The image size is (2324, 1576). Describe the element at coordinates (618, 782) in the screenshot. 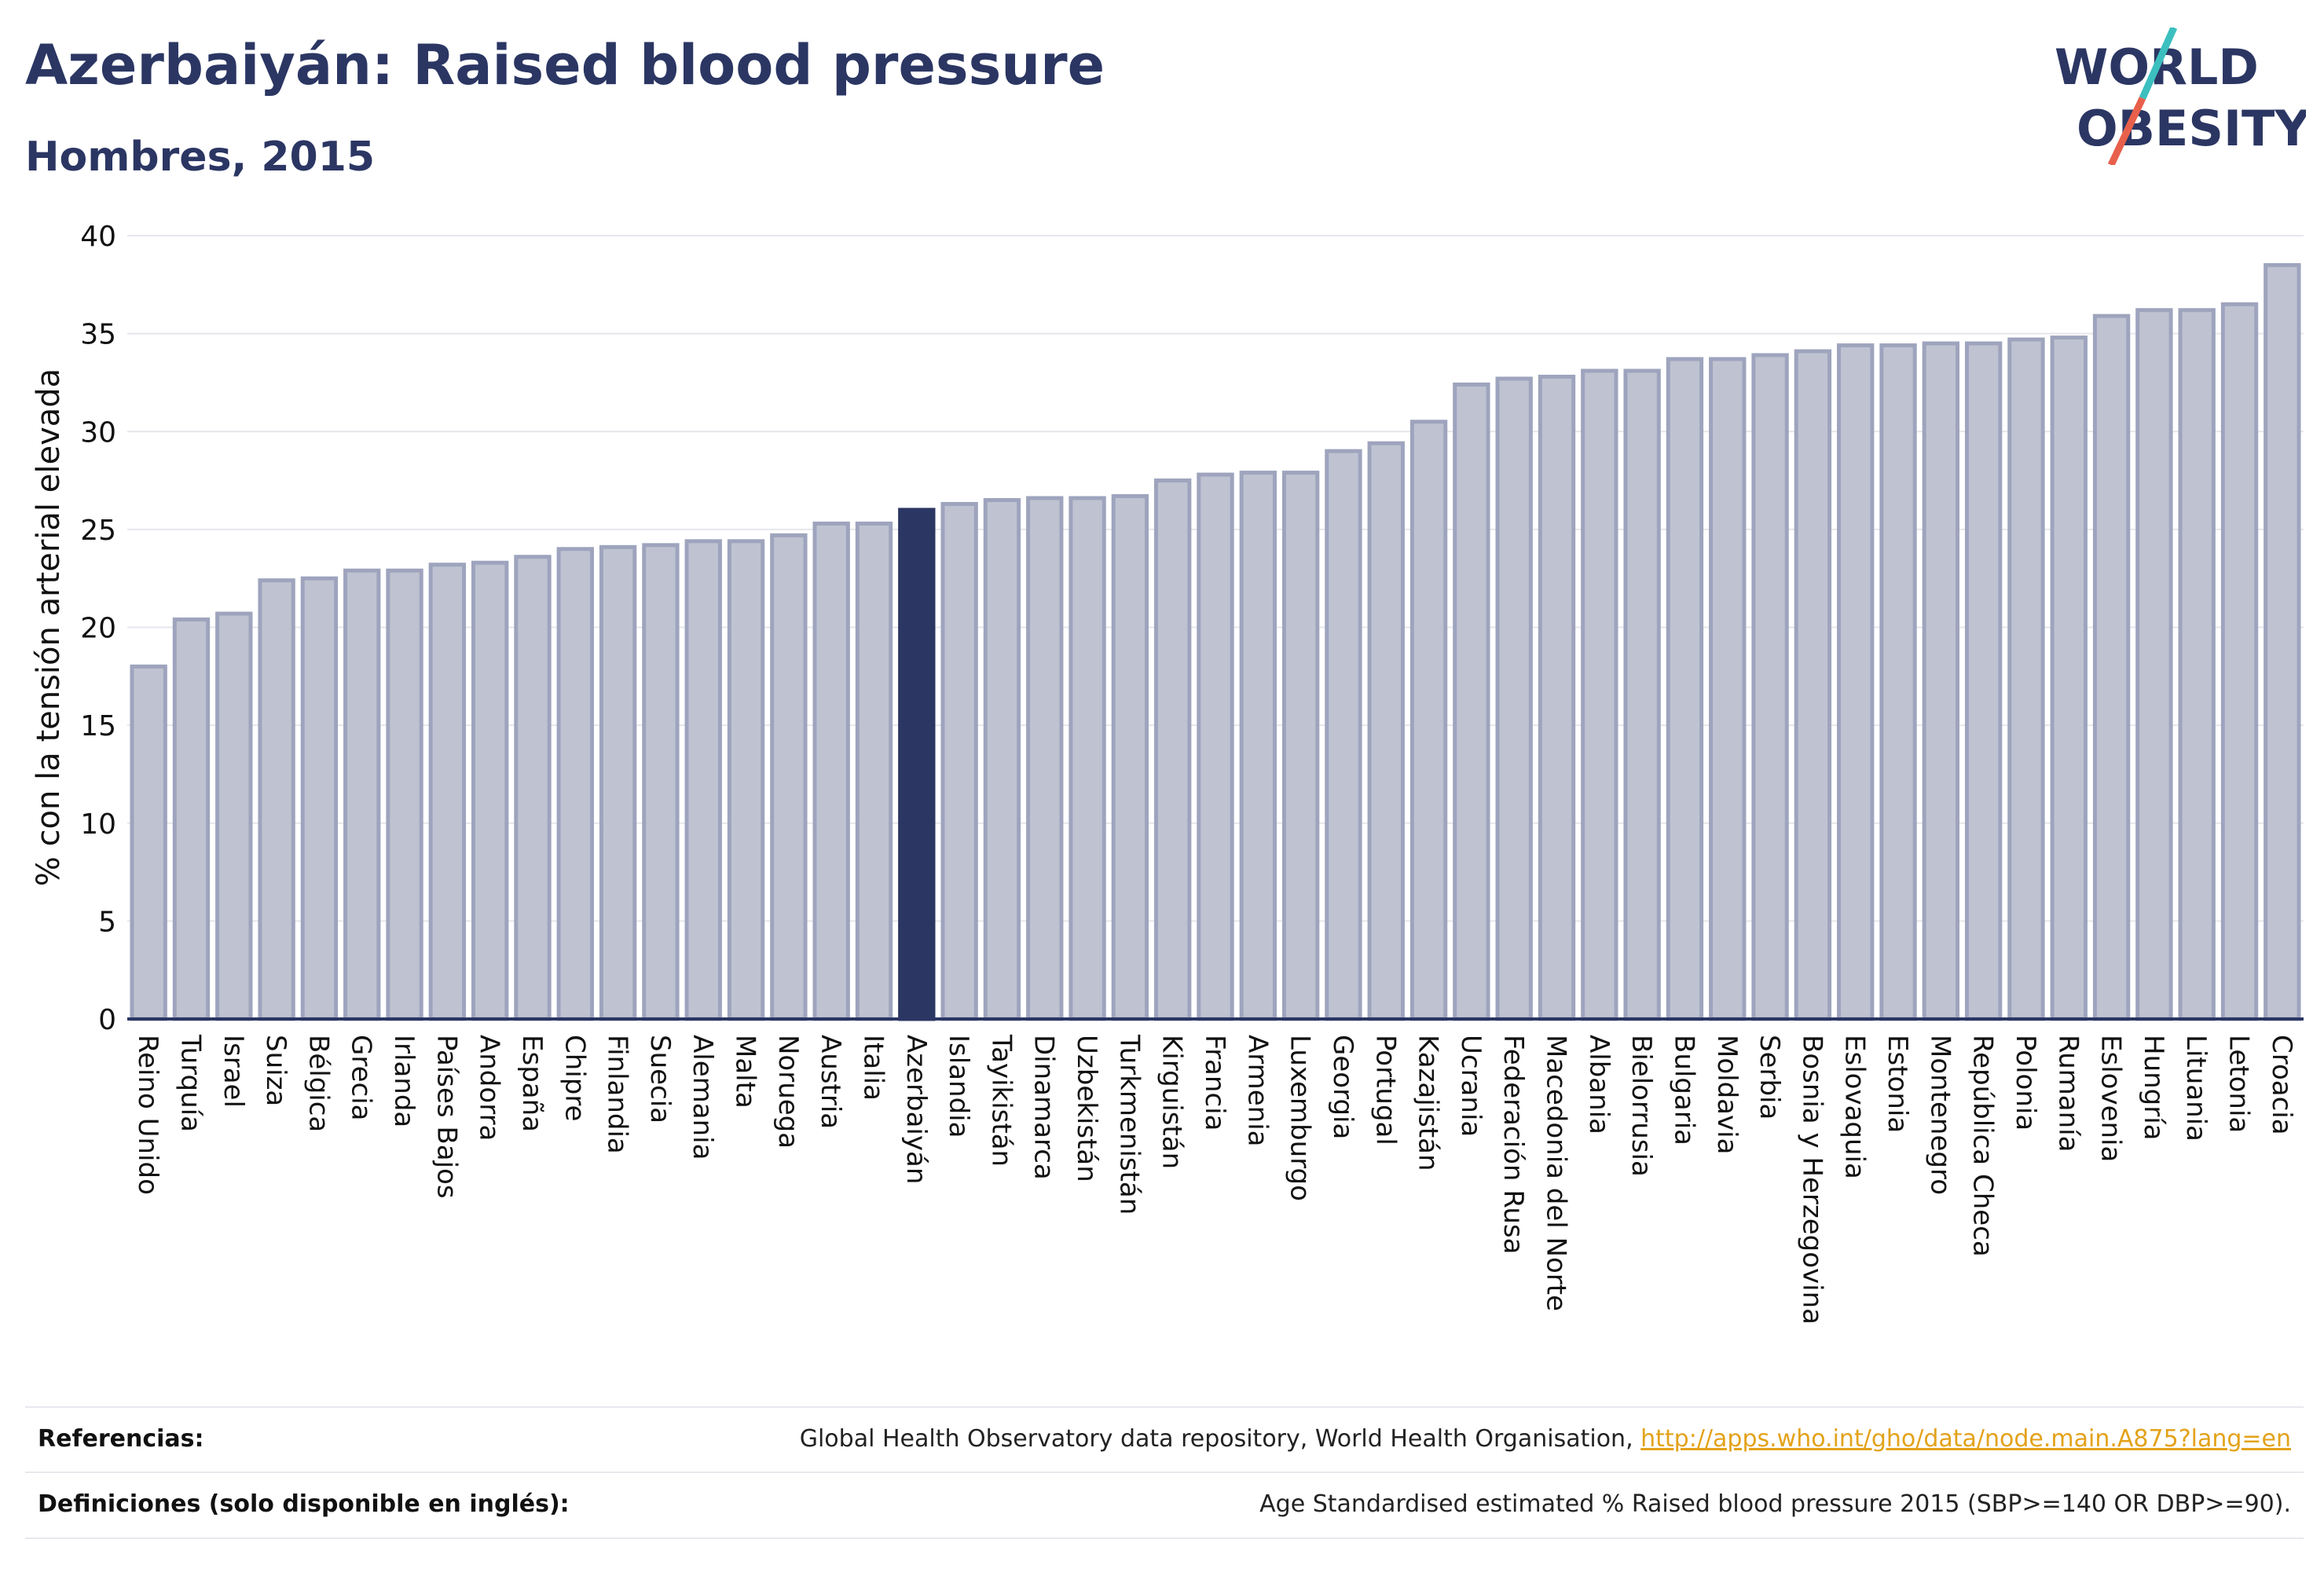

I see `bar-finlandia` at that location.